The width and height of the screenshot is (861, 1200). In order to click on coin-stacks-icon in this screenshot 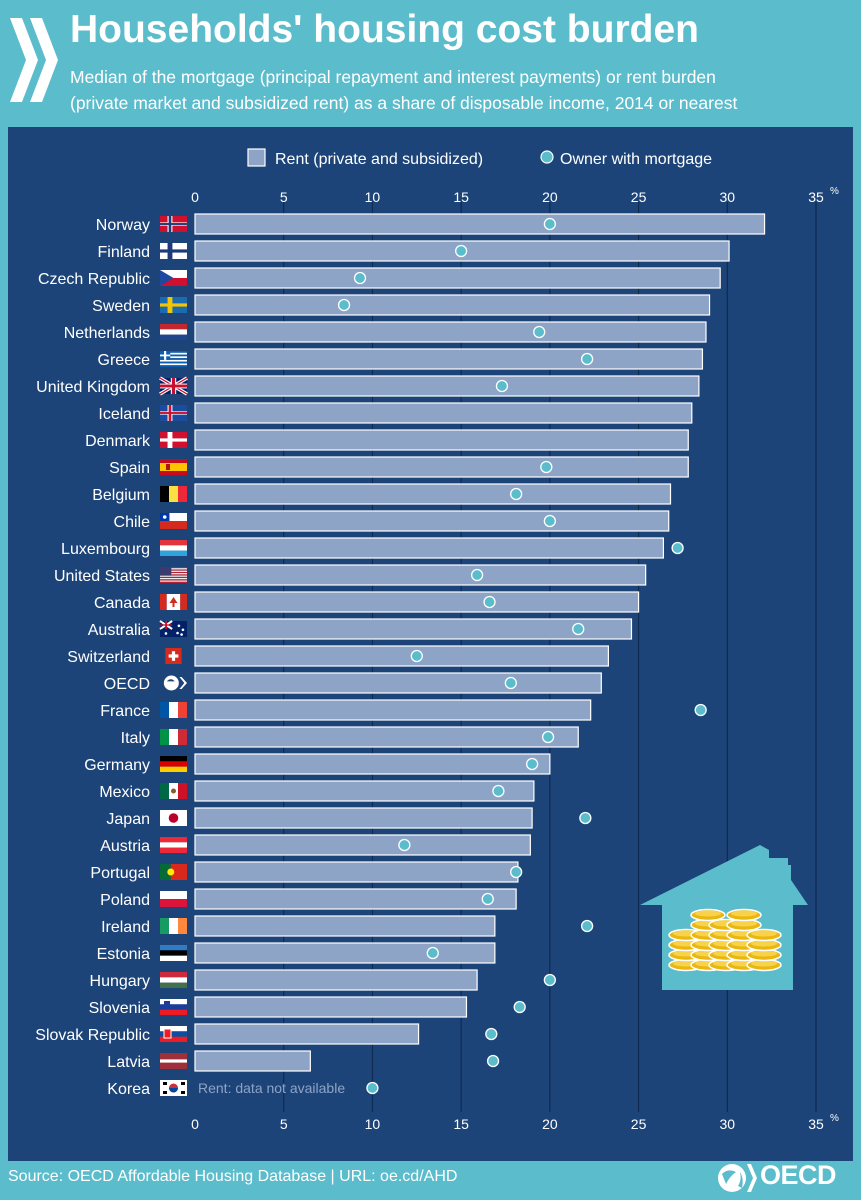, I will do `click(725, 940)`.